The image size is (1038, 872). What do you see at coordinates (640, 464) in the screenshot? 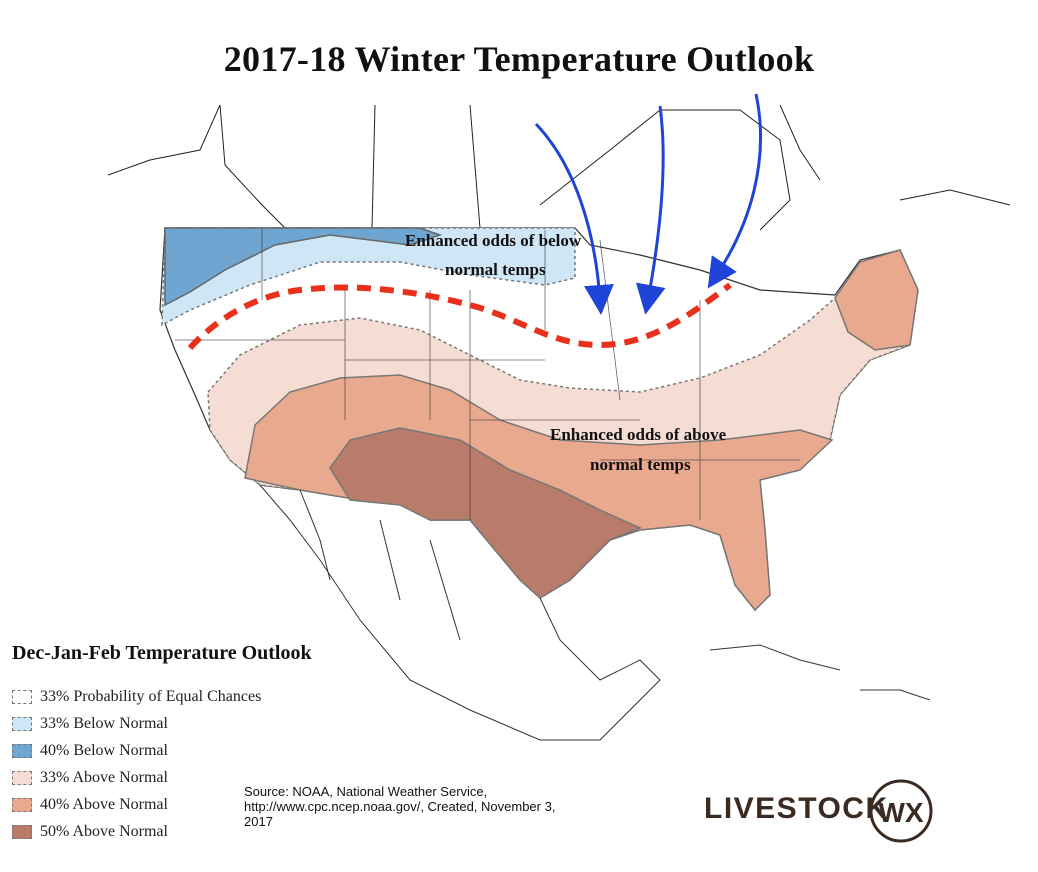
I see `annotation-above-line-2: normal temps` at bounding box center [640, 464].